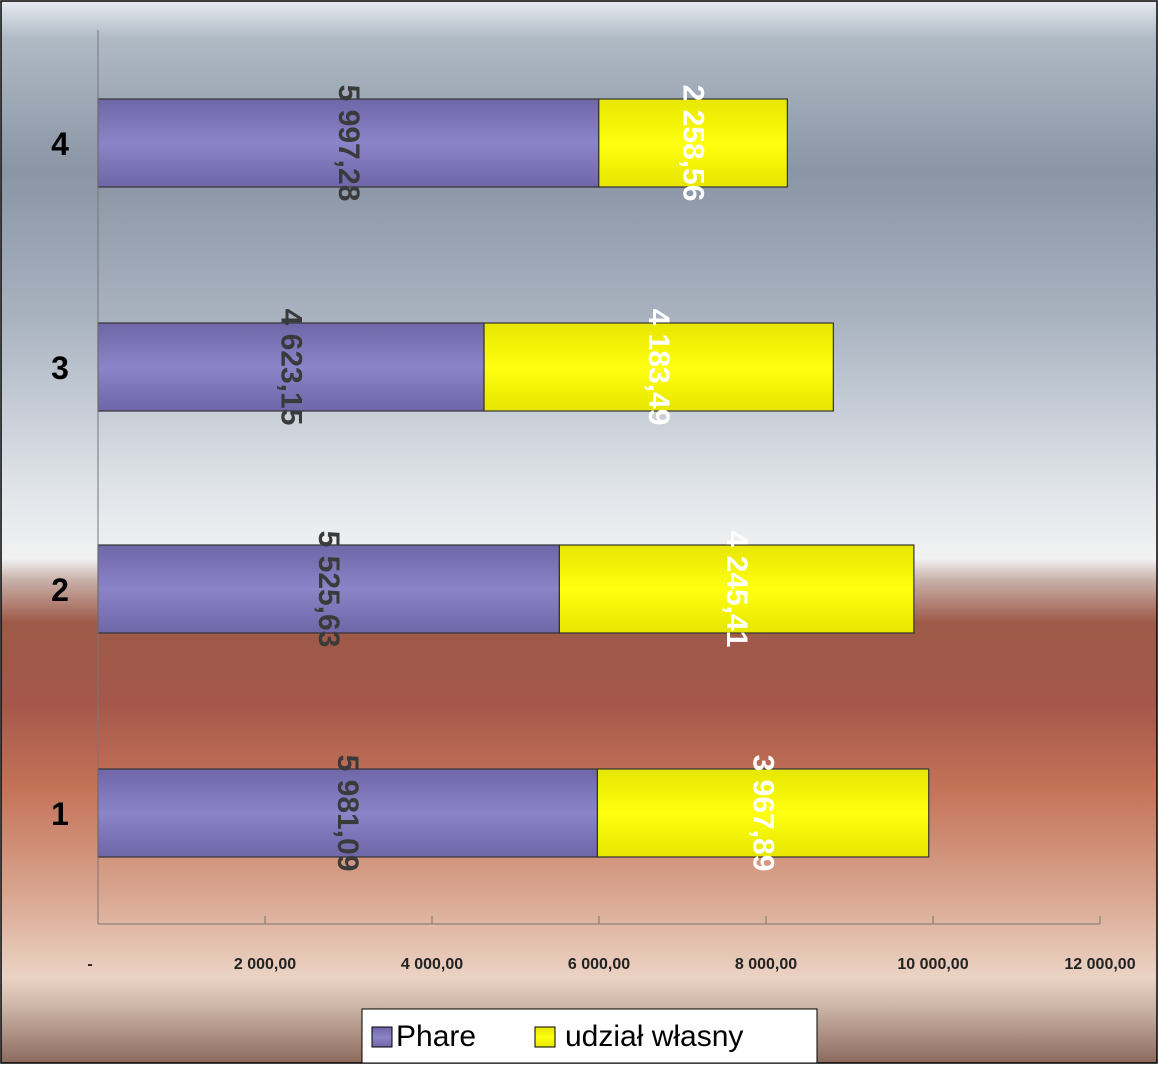 Image resolution: width=1158 pixels, height=1069 pixels. I want to click on legend-box, so click(589, 1036).